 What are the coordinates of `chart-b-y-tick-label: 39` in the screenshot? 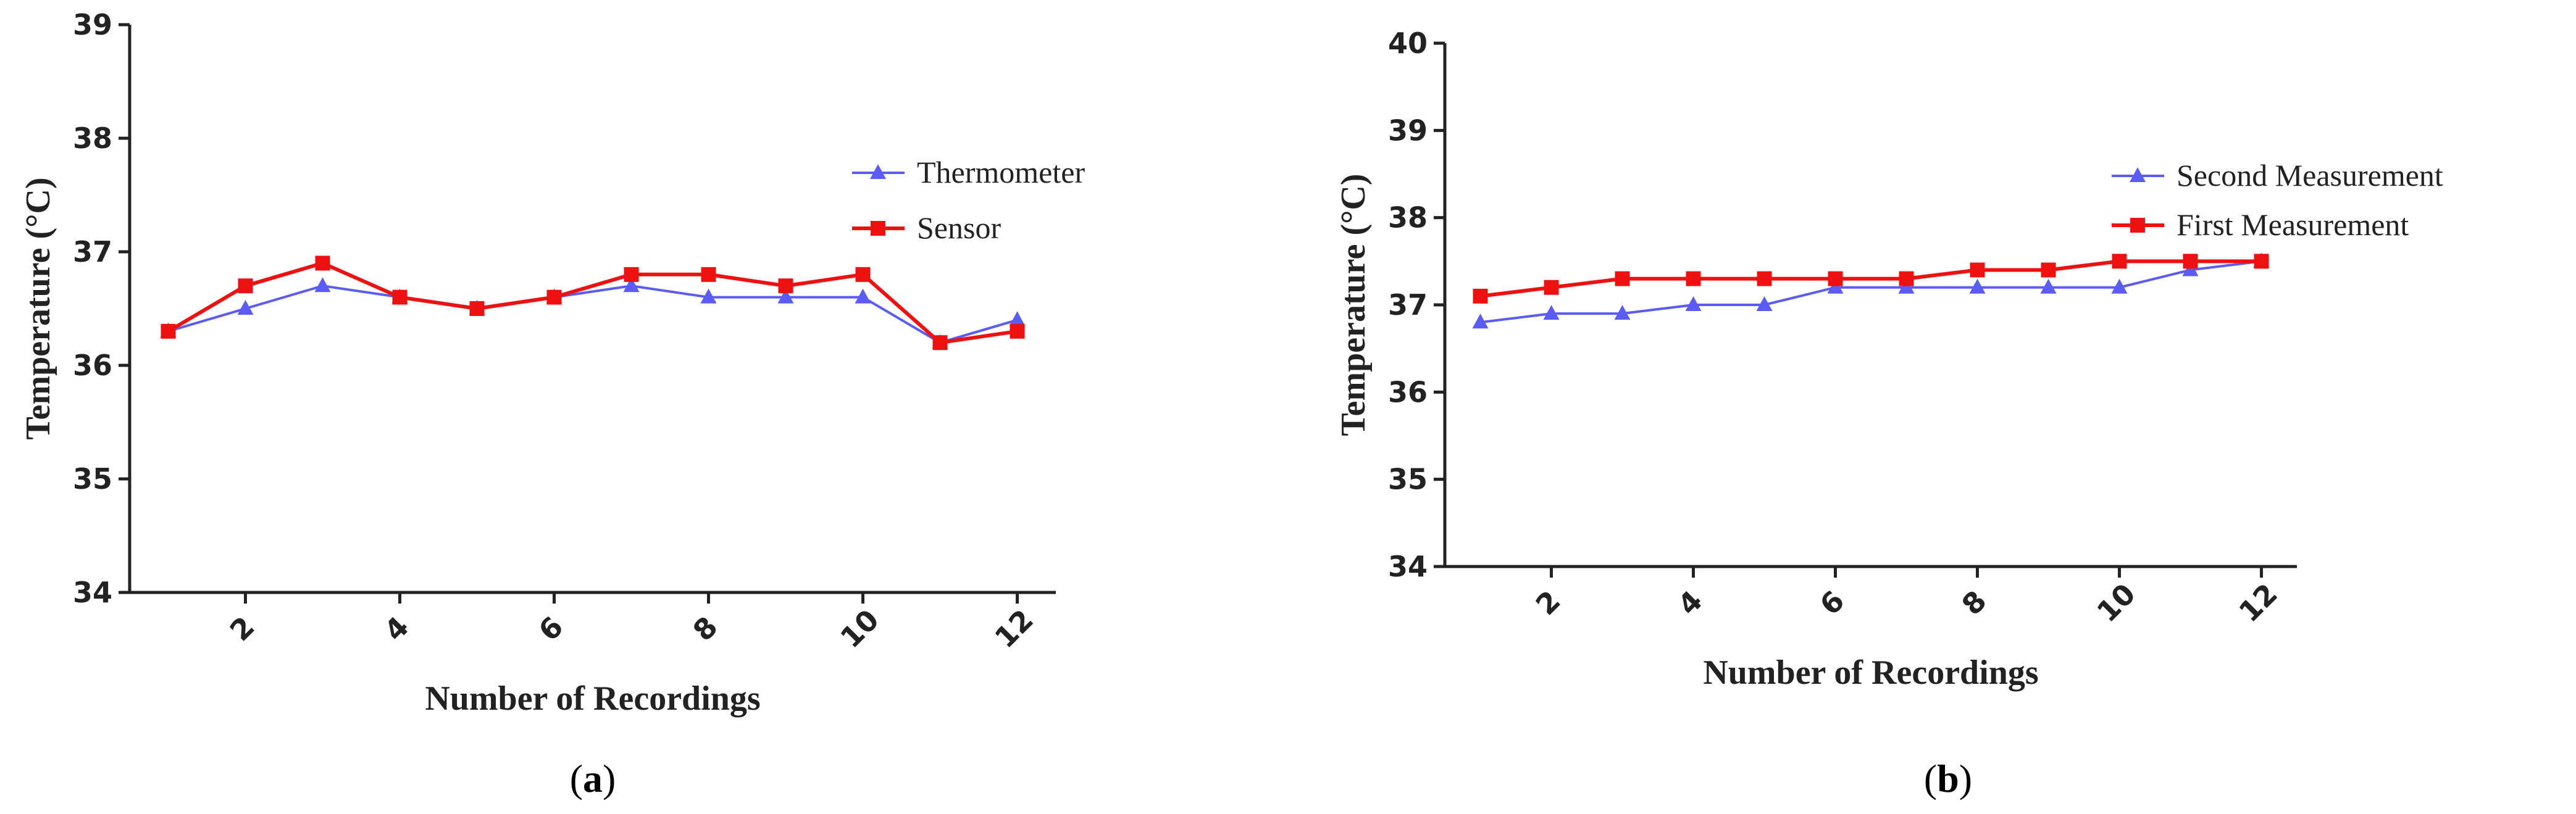 It's located at (1408, 130).